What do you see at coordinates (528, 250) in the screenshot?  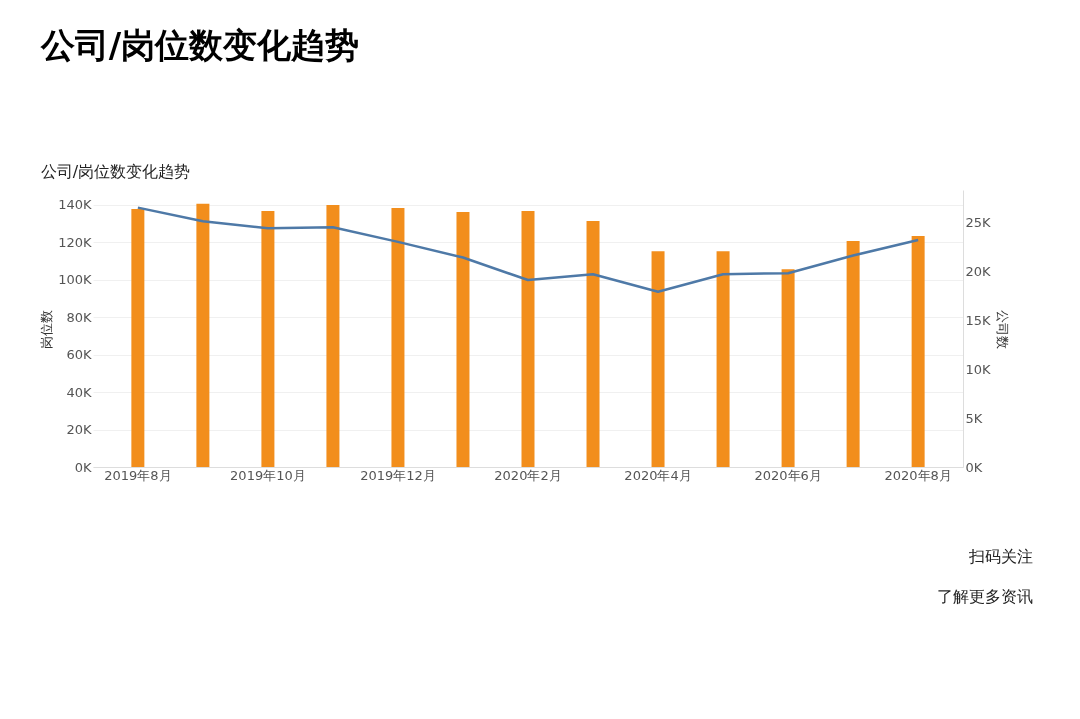 I see `line-series` at bounding box center [528, 250].